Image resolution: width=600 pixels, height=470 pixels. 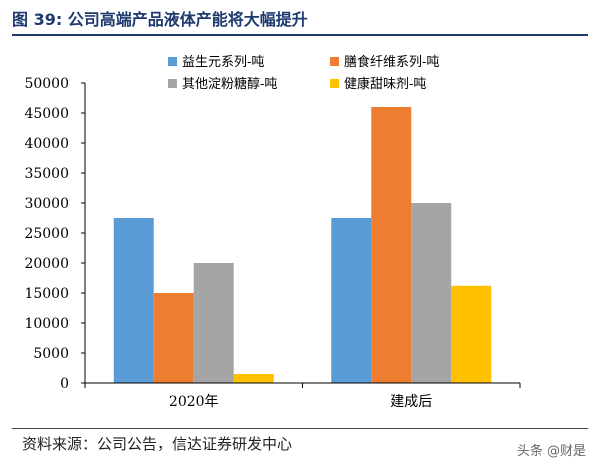 I want to click on y-tick-label: 50000, so click(x=46, y=84).